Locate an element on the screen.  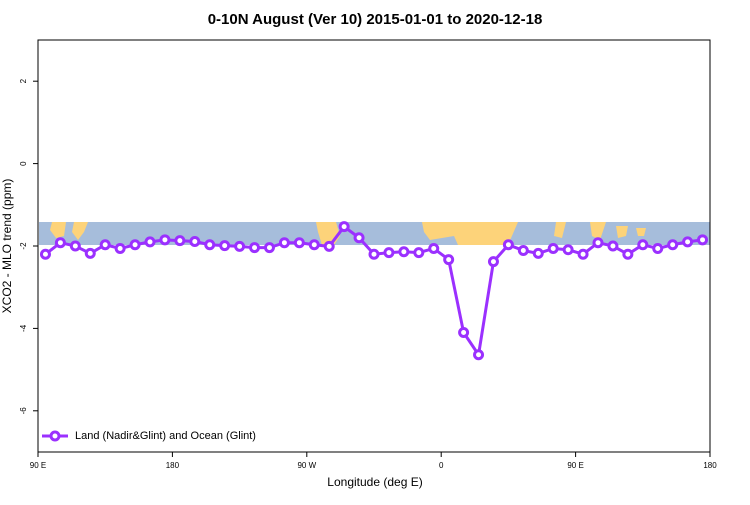
y-tick-label: -2 is located at coordinates (23, 246).